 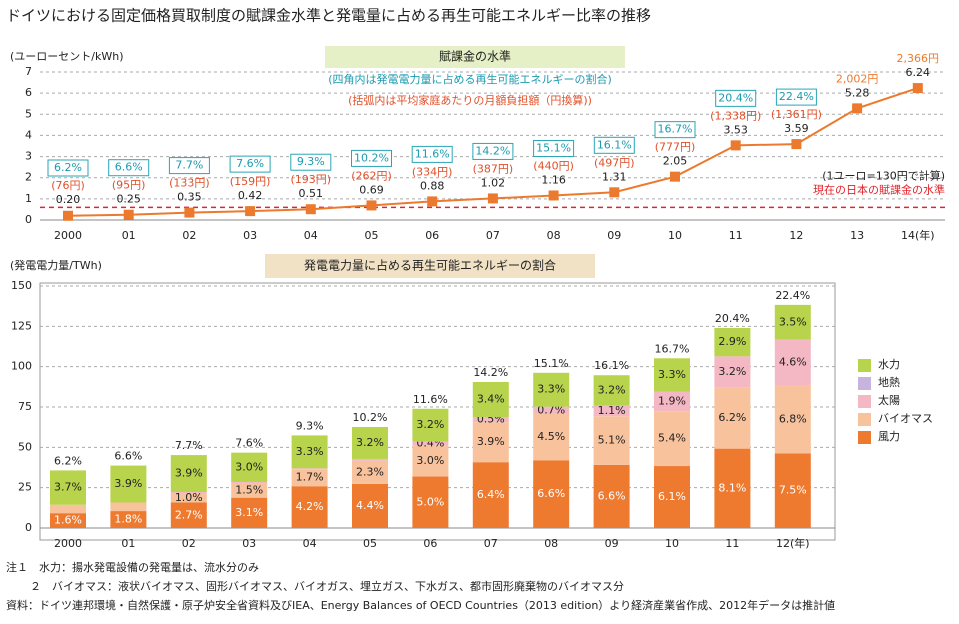 I want to click on y-tick-label: 4, so click(x=28, y=134).